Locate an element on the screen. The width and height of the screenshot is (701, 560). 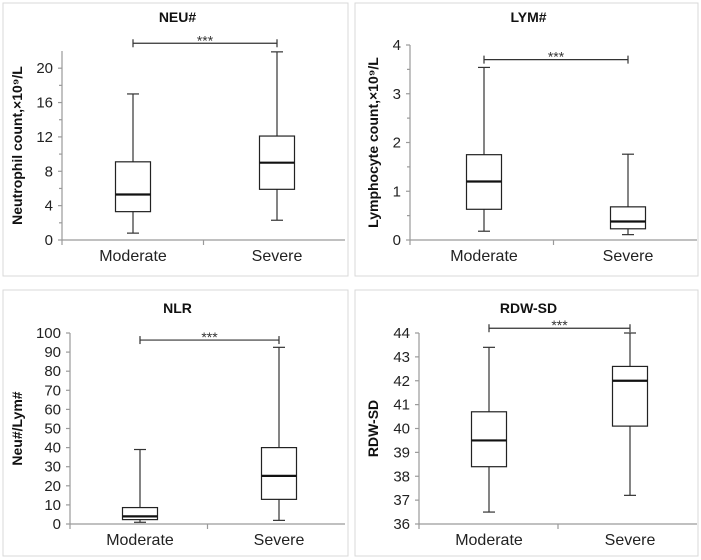
y-tick-label: 70 is located at coordinates (52, 390).